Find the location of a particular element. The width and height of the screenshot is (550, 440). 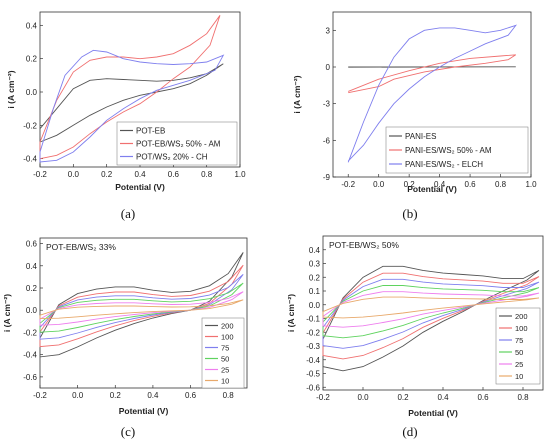

legend-label-d: 25 is located at coordinates (519, 364).